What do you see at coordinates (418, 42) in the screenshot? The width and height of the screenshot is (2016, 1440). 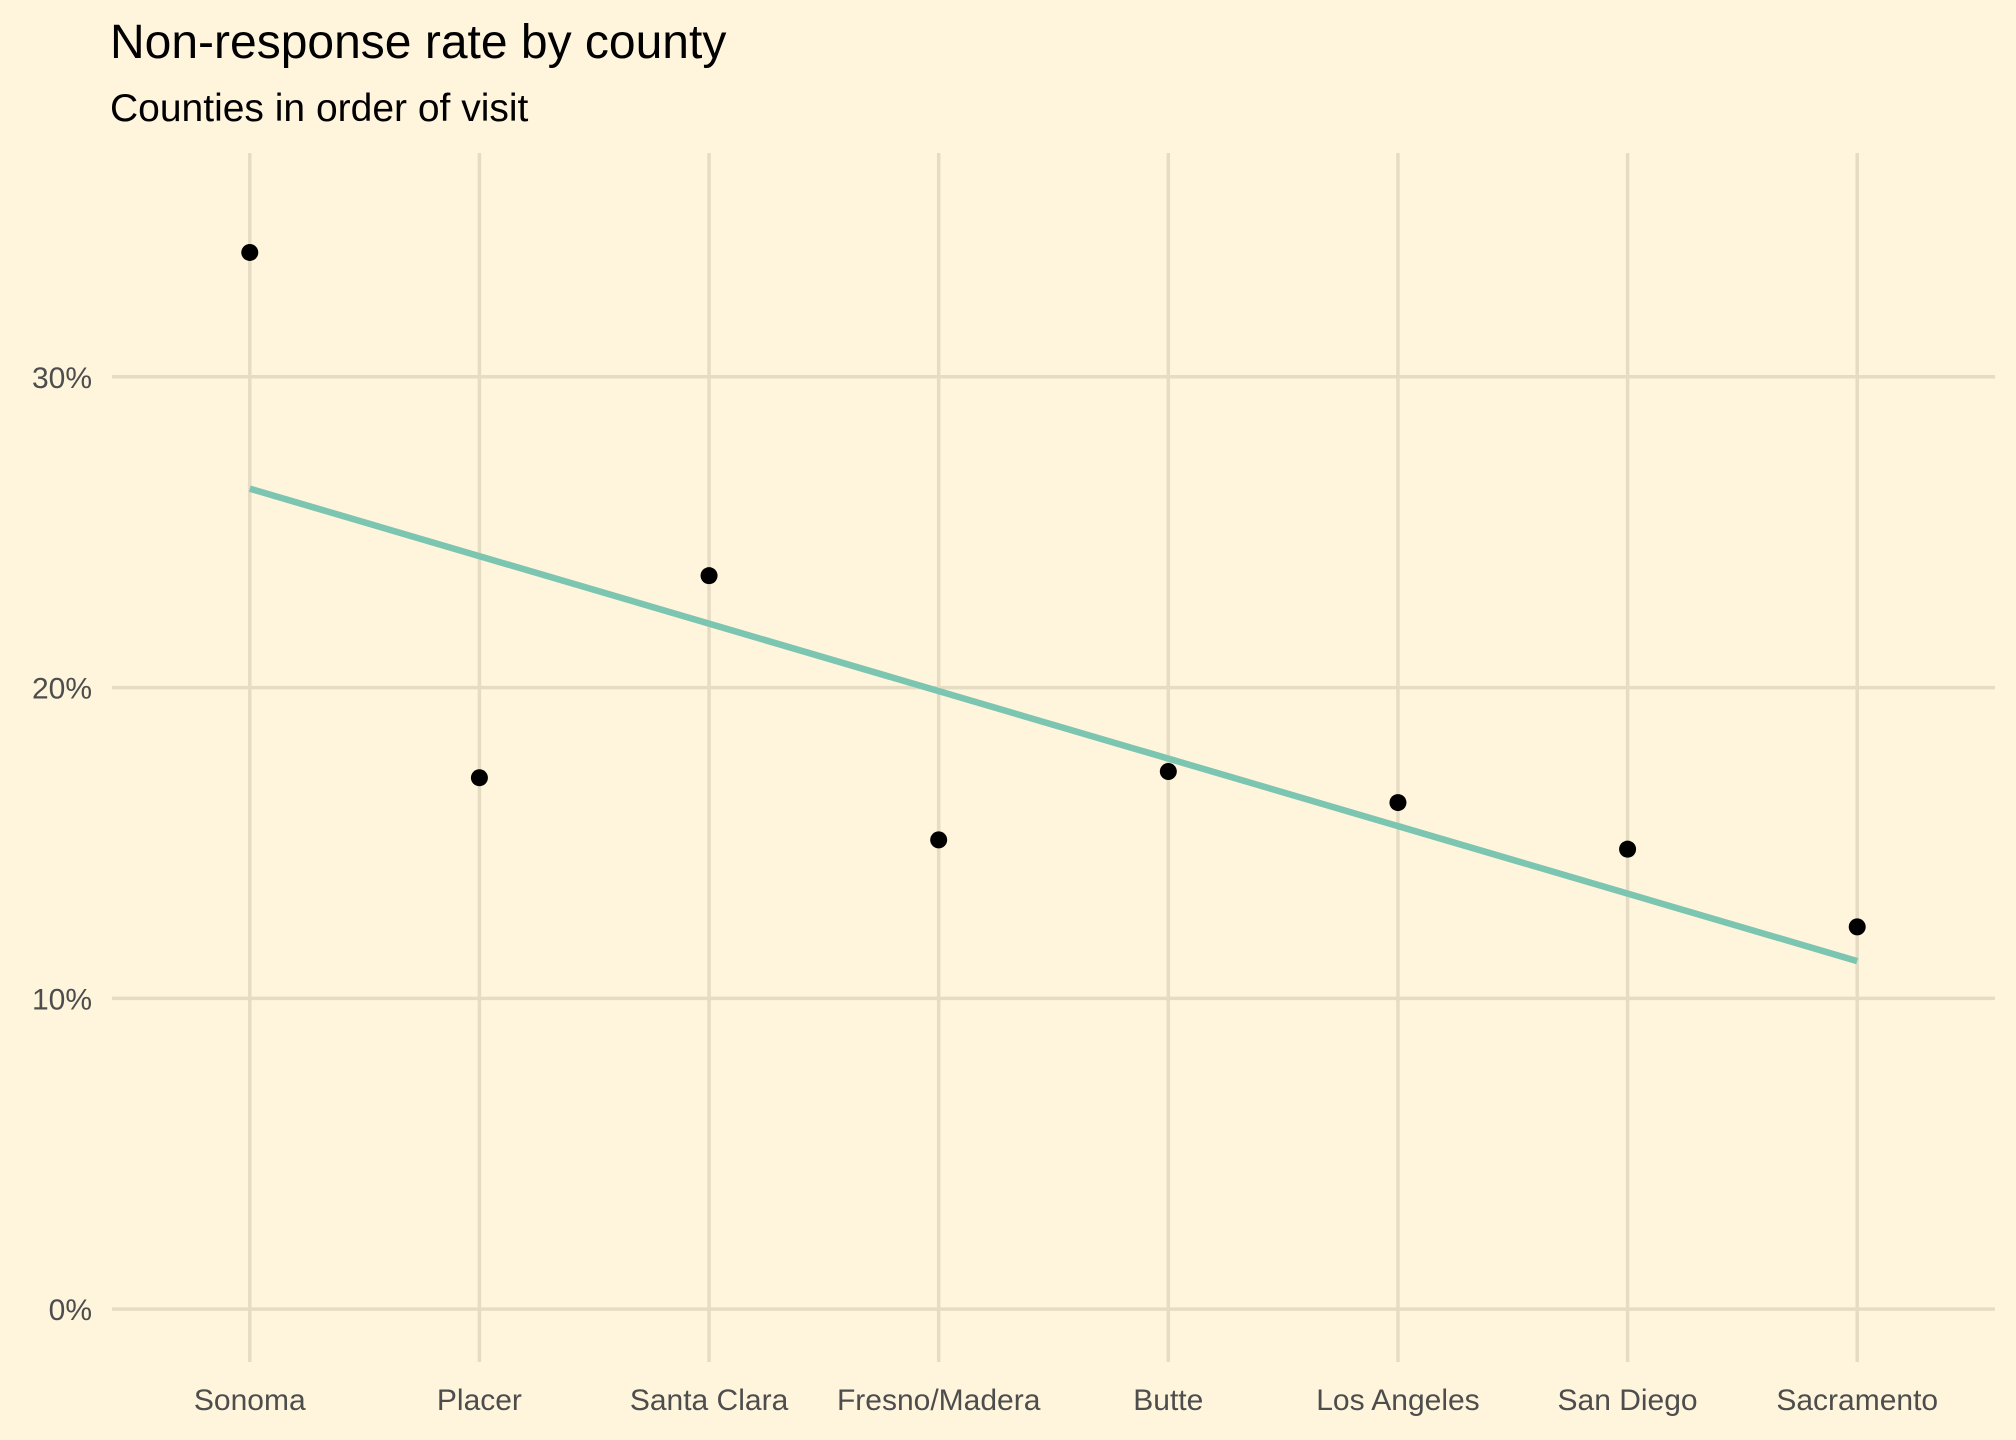 I see `chart-title: Non-response rate by county` at bounding box center [418, 42].